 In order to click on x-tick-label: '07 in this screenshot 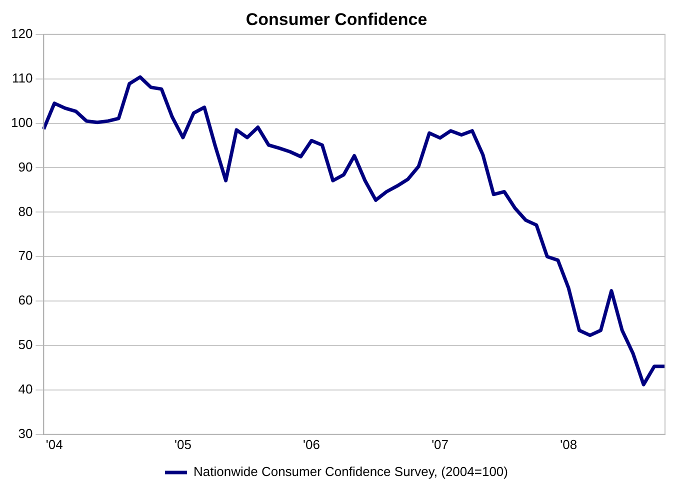, I will do `click(440, 444)`.